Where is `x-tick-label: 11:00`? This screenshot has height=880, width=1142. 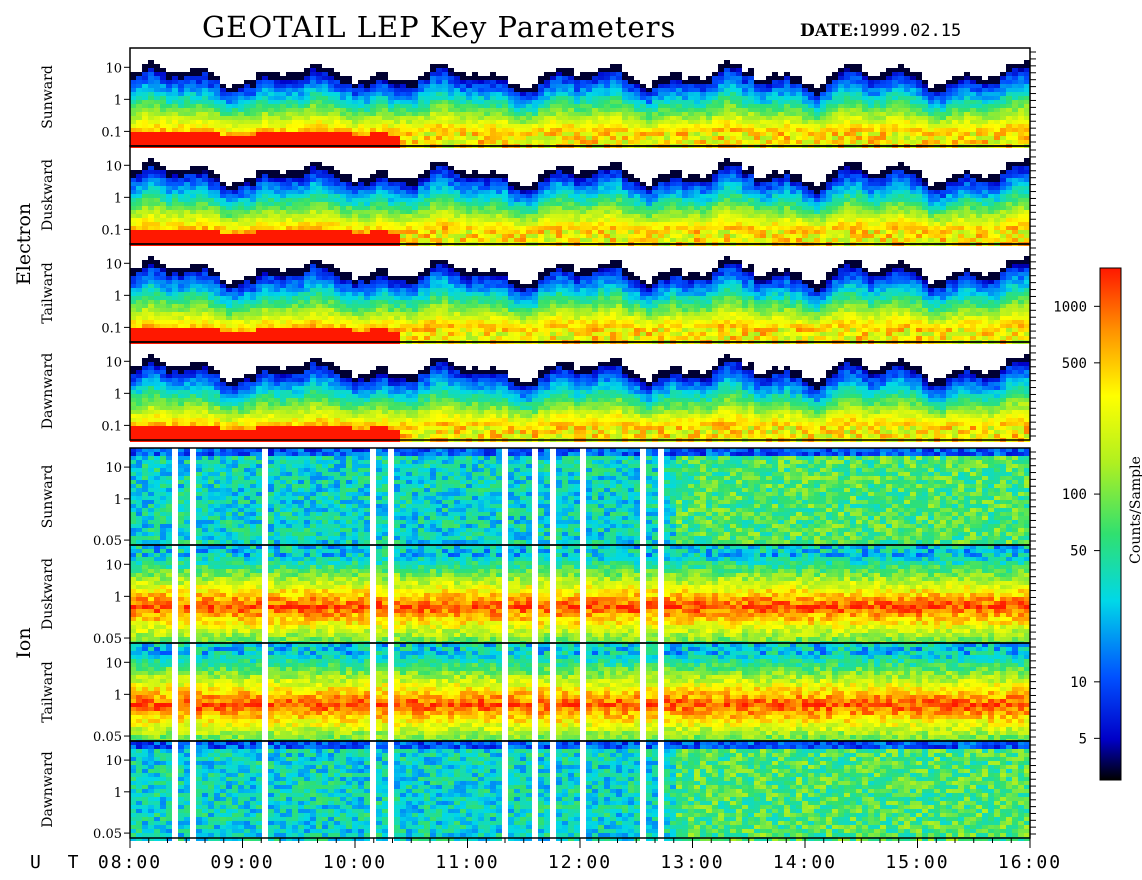
x-tick-label: 11:00 is located at coordinates (467, 862).